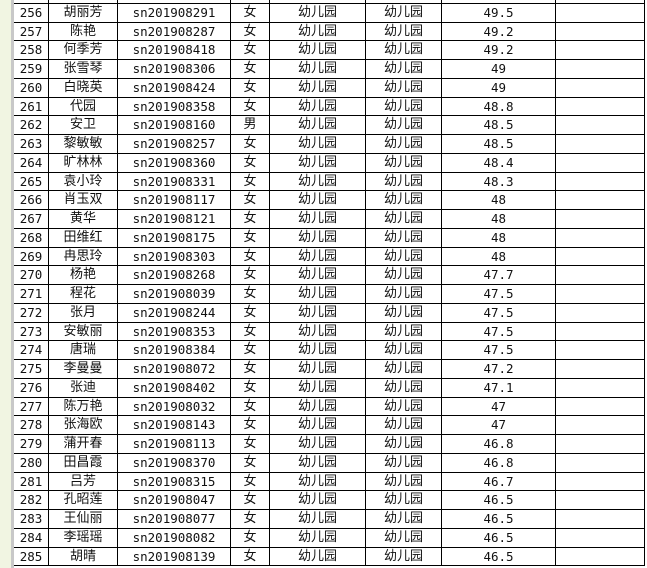  I want to click on row-number-cell: 271, so click(31, 294).